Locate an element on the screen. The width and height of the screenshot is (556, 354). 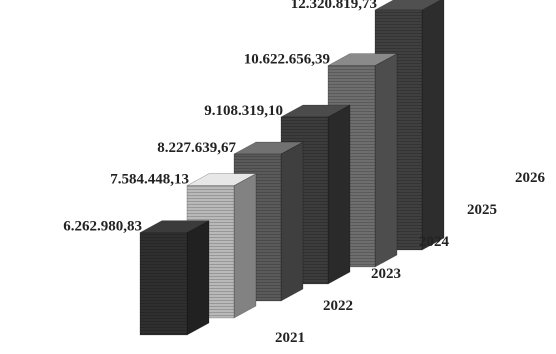
value-label: 6.262.980,83 is located at coordinates (102, 227).